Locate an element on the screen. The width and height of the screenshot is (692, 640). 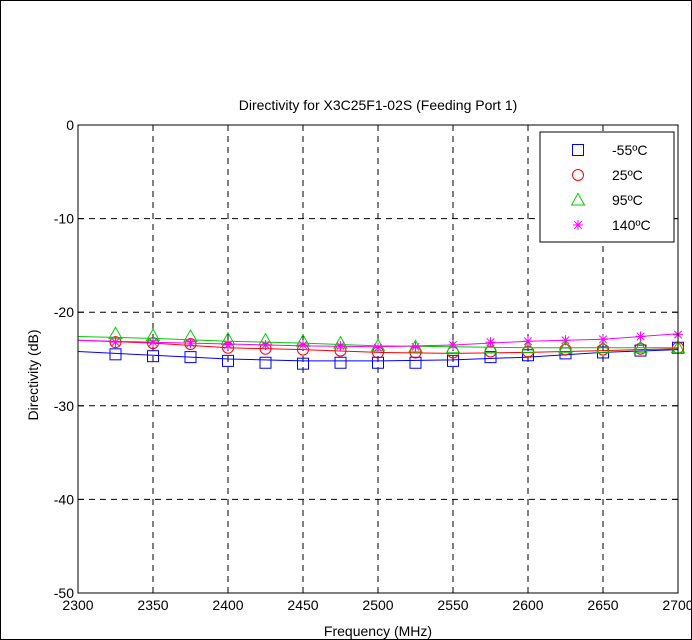
y-tick-label: -50 is located at coordinates (64, 593).